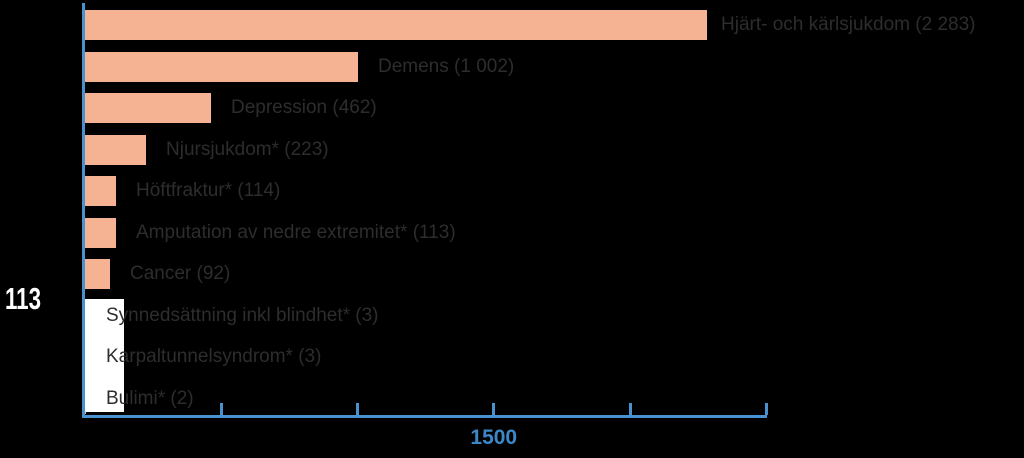 This screenshot has width=1024, height=458. Describe the element at coordinates (208, 191) in the screenshot. I see `bar-label: Höftfraktur* (114)` at that location.